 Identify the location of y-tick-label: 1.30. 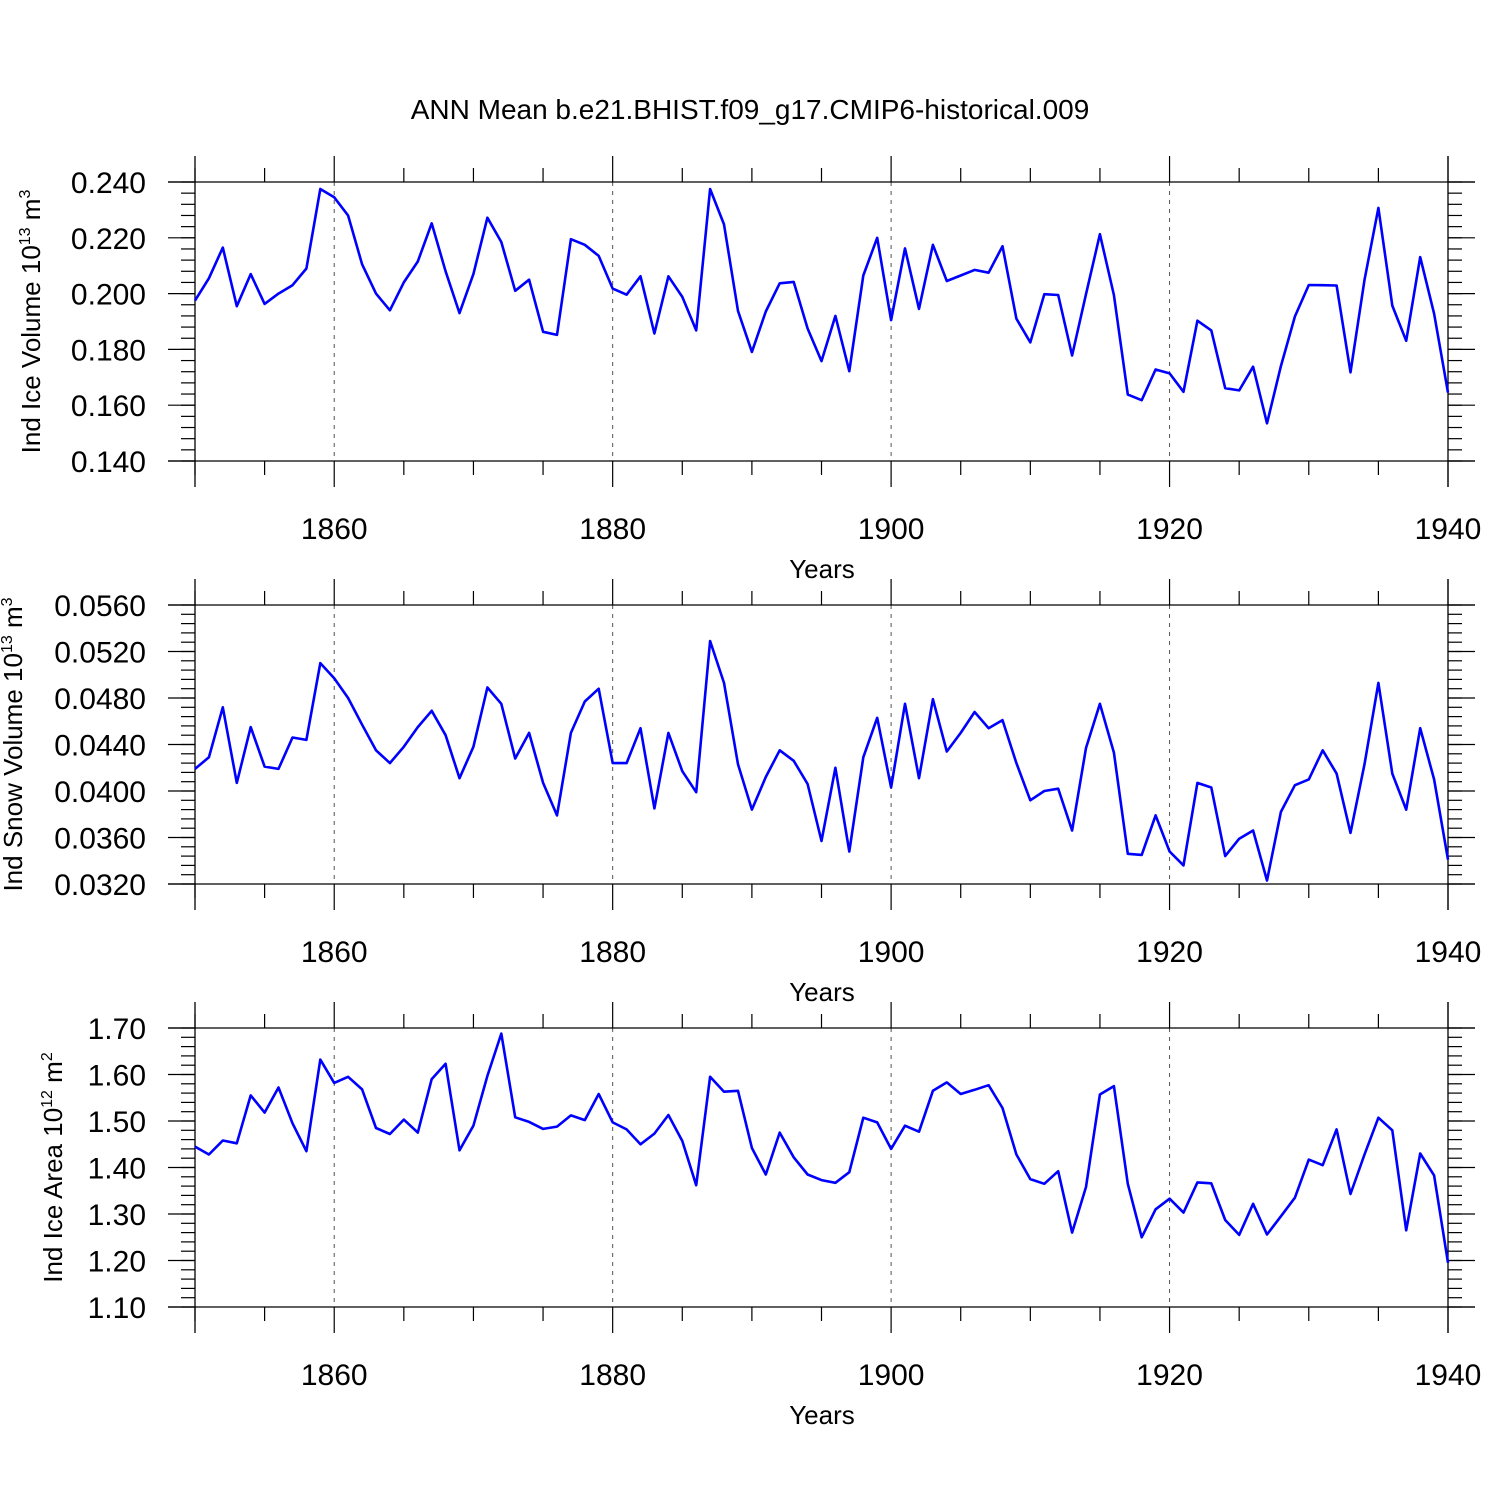
(117, 1215).